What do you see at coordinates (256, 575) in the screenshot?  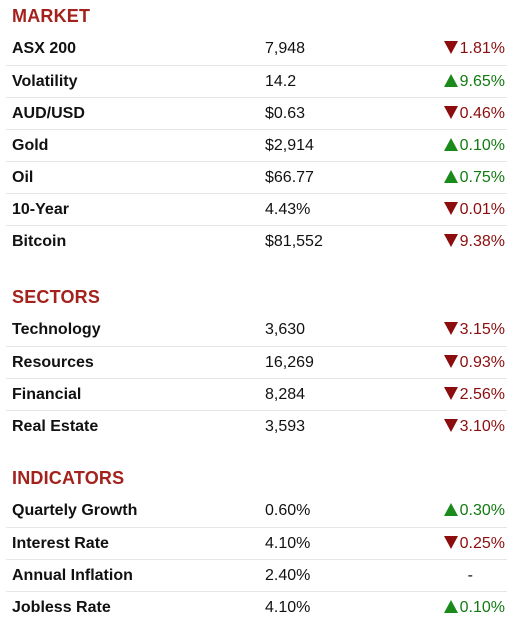 I see `table-row: Annual Inflation 2.40% -` at bounding box center [256, 575].